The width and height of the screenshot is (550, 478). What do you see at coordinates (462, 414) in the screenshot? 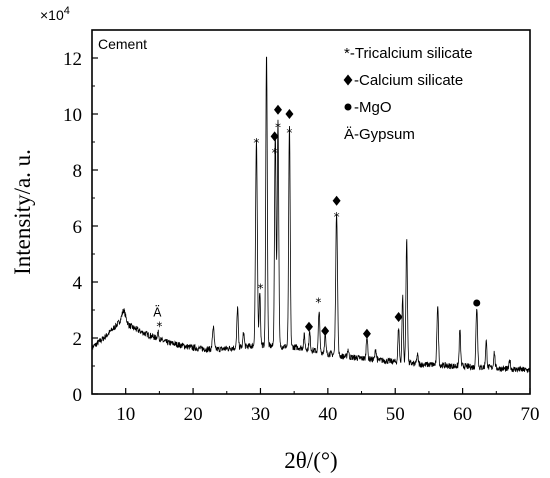
I see `x-tick-label: 60` at bounding box center [462, 414].